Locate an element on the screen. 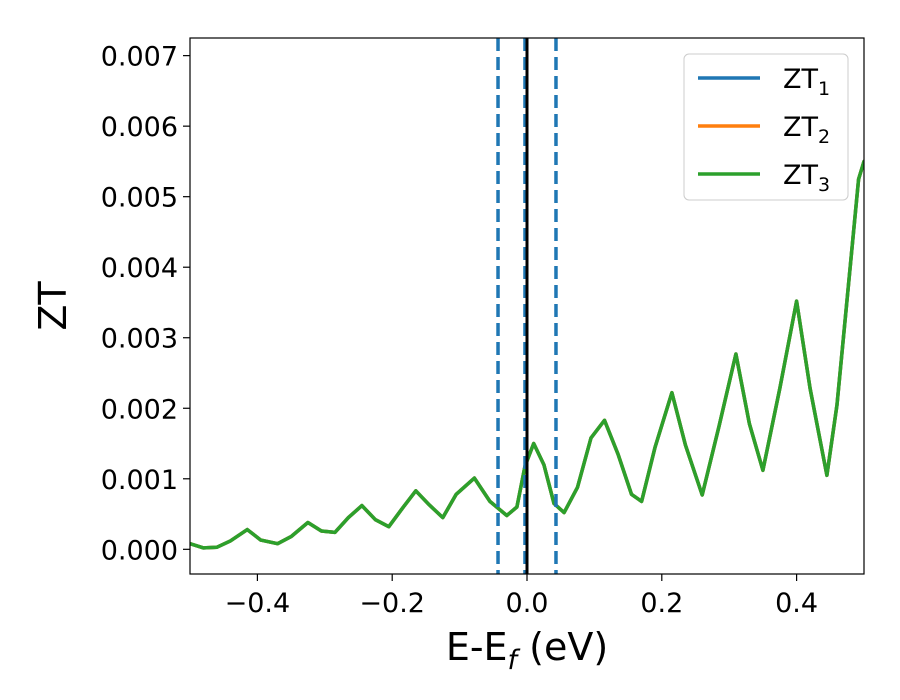 Image resolution: width=900 pixels, height=700 pixels. y-tick-label: 0.007 is located at coordinates (139, 57).